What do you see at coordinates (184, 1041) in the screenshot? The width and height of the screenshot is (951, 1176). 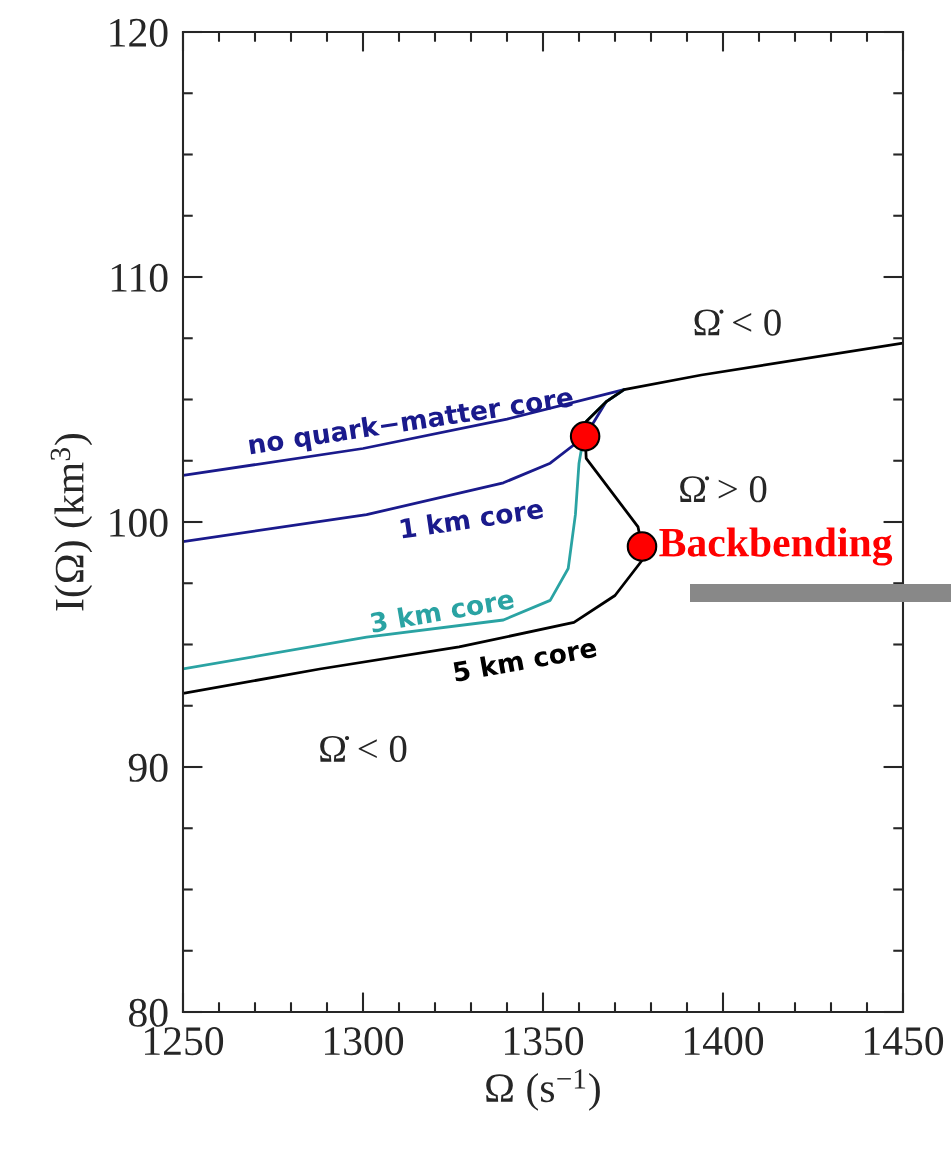 I see `x-tick-label: 1250` at bounding box center [184, 1041].